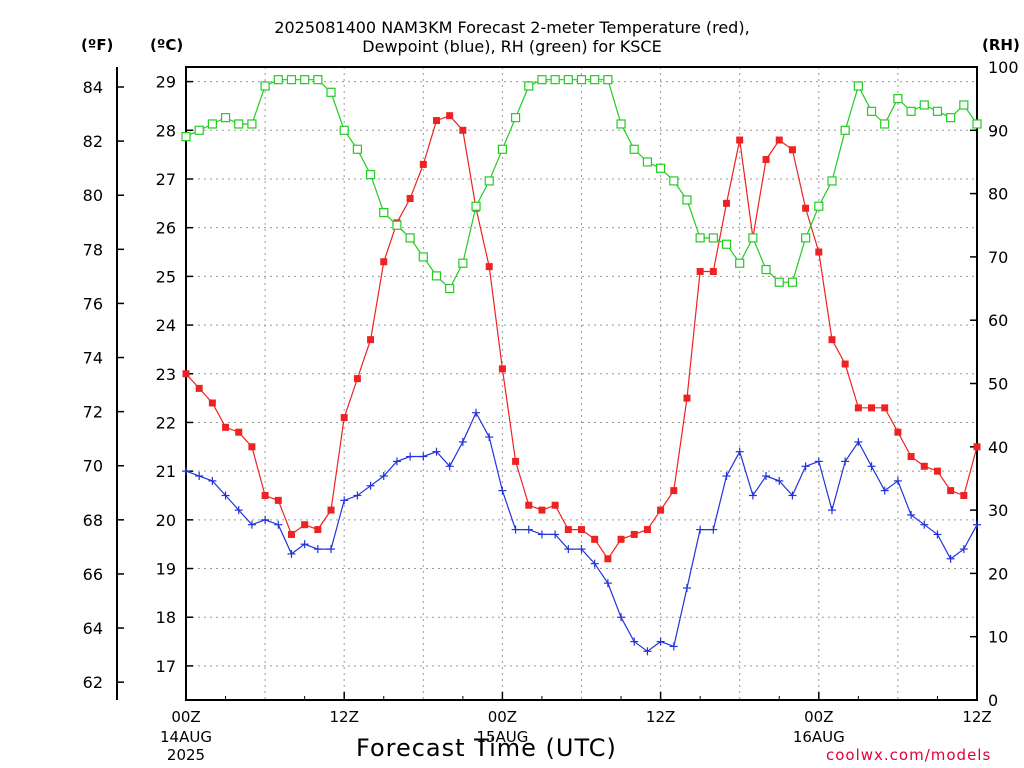 The height and width of the screenshot is (768, 1024). I want to click on fahrenheit-tick-label: 78, so click(93, 249).